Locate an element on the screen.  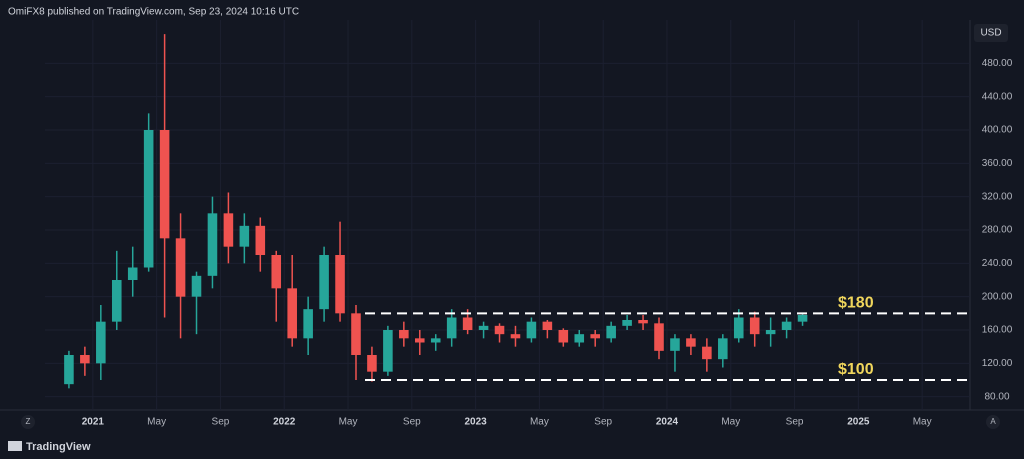
currency-label: USD is located at coordinates (990, 33).